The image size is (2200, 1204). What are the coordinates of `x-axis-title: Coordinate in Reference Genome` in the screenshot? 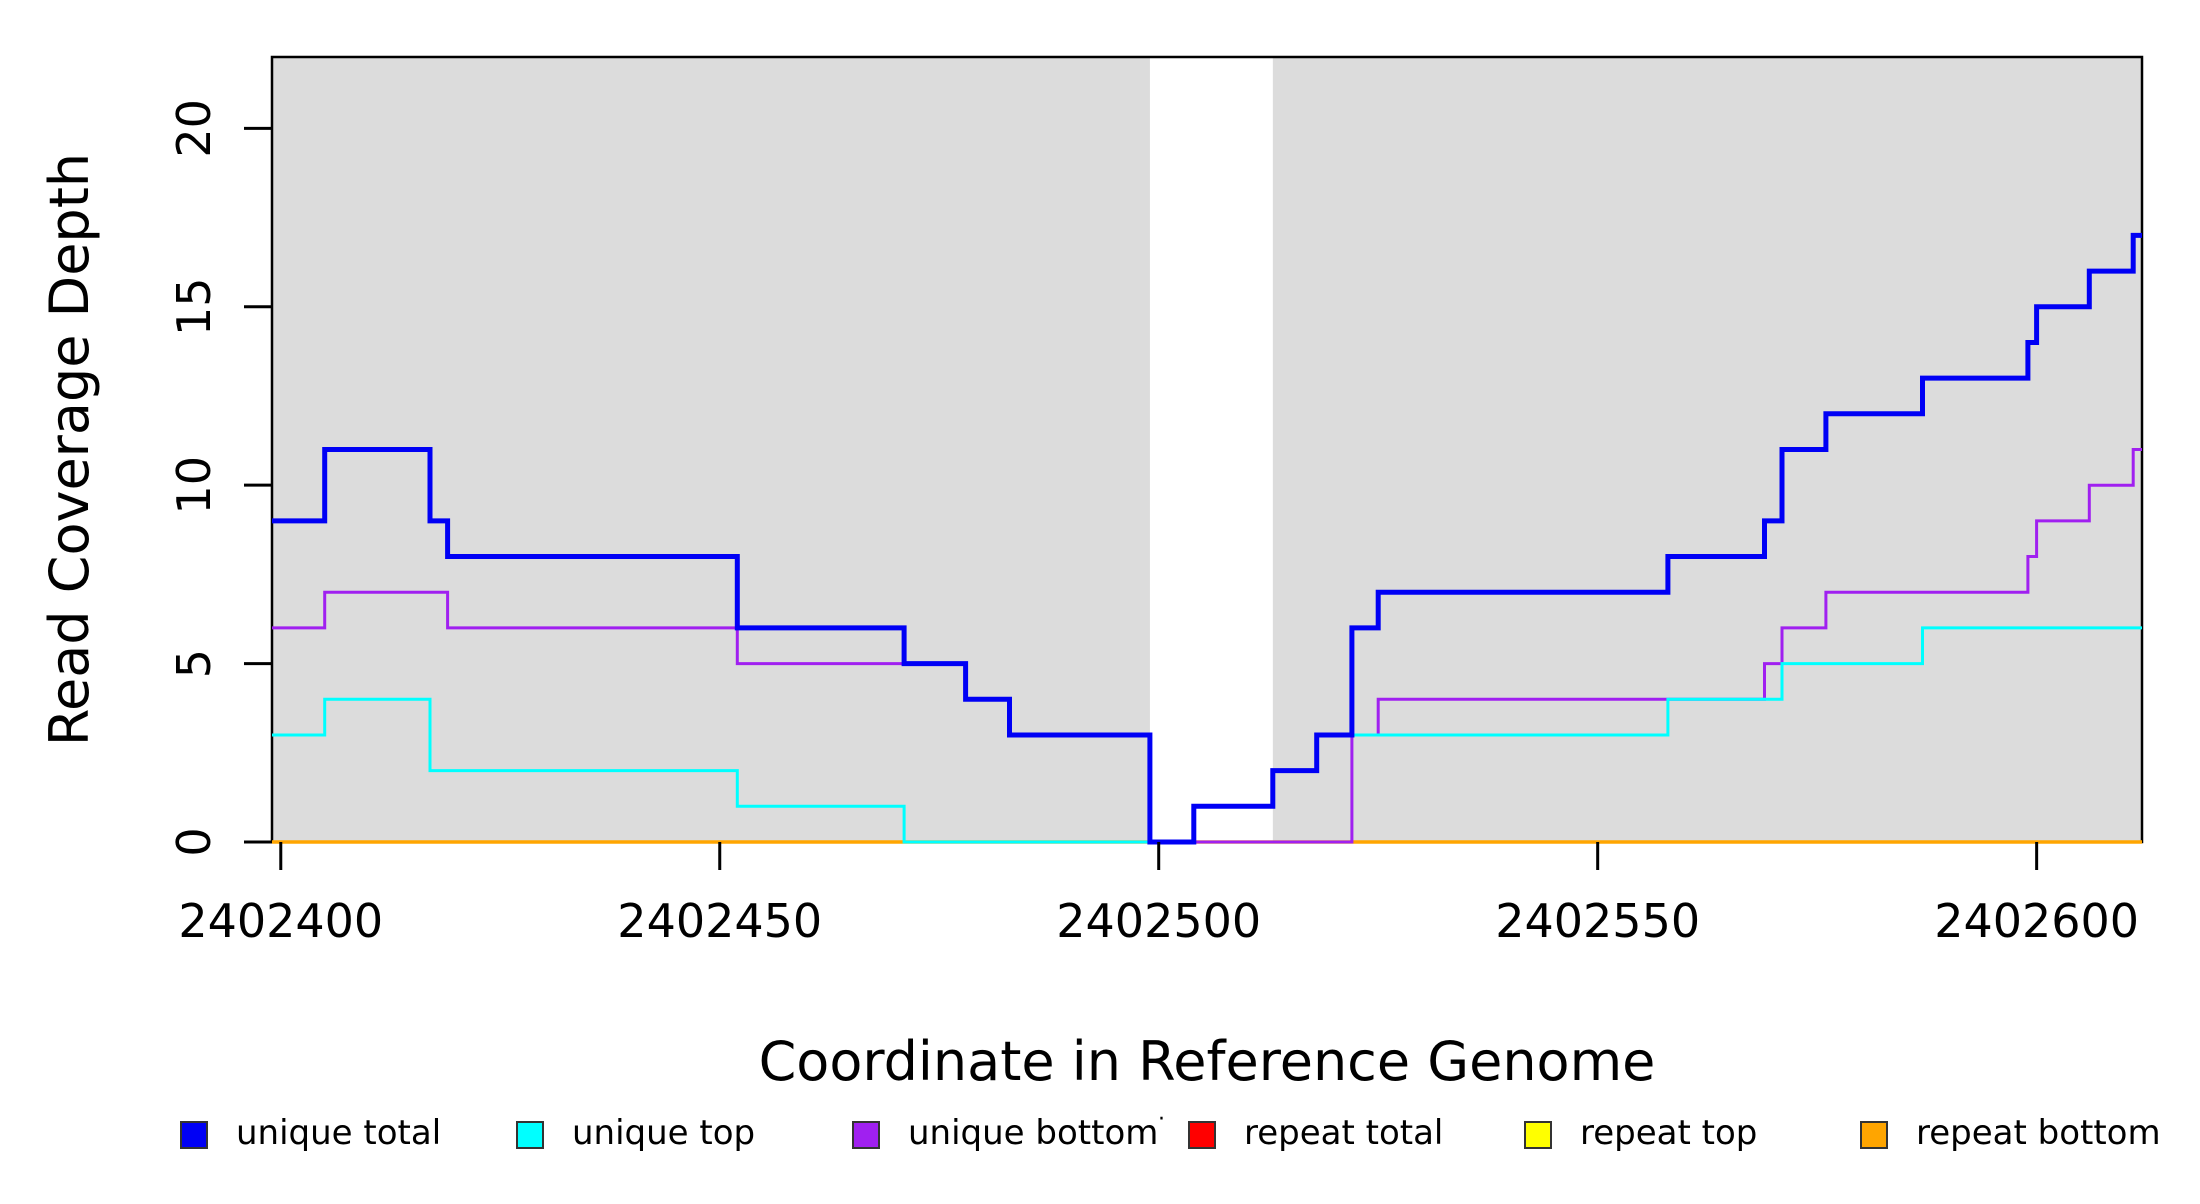 It's located at (1207, 1061).